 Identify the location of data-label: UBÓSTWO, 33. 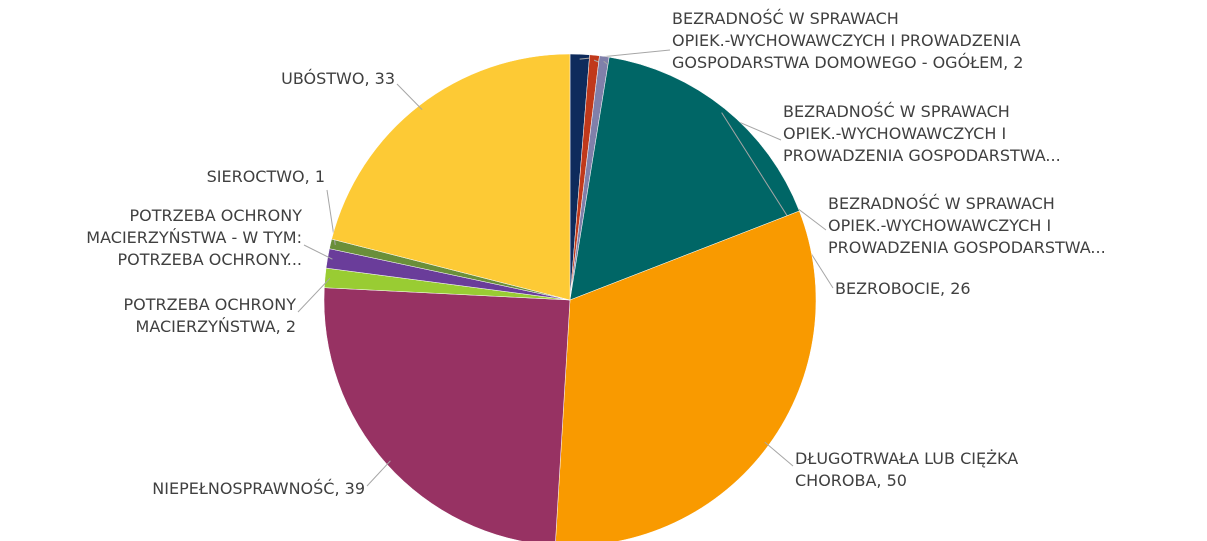
(338, 78).